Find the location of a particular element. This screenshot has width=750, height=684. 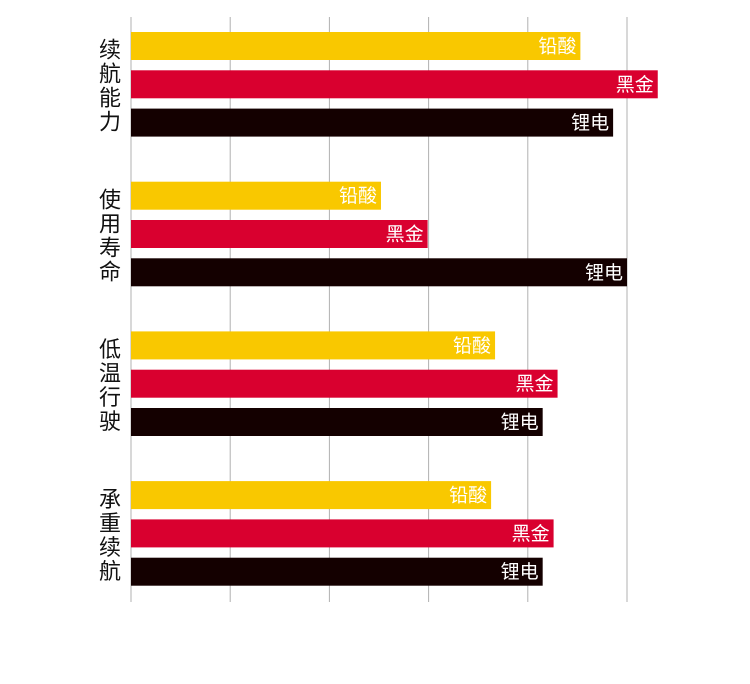

category-label: 低温行驶 is located at coordinates (108, 386).